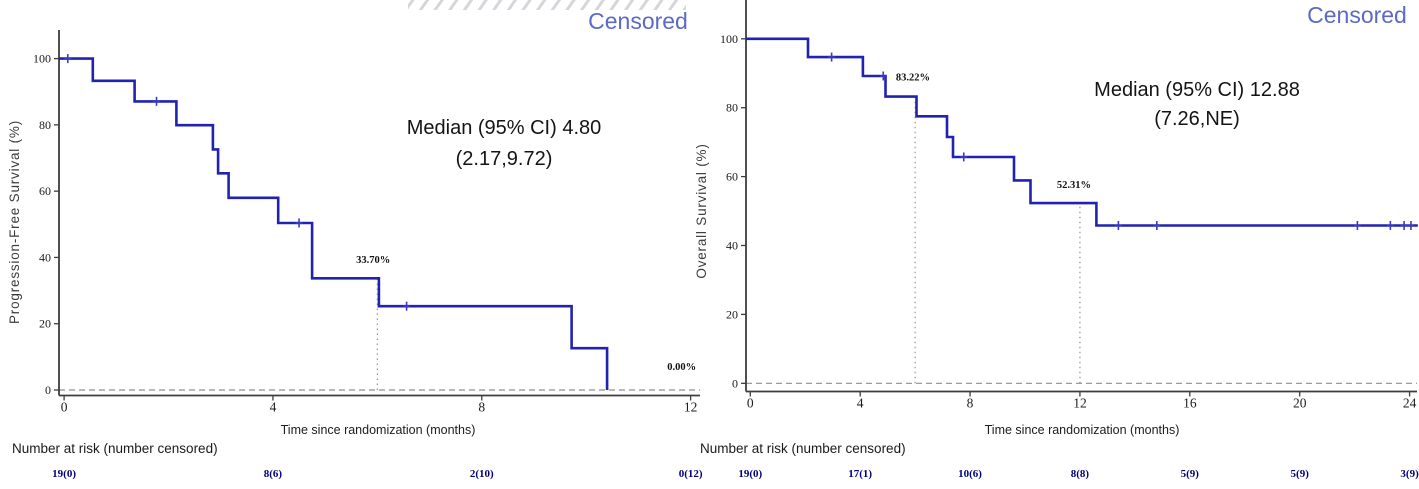  I want to click on os-y-tick-label: 20, so click(732, 314).